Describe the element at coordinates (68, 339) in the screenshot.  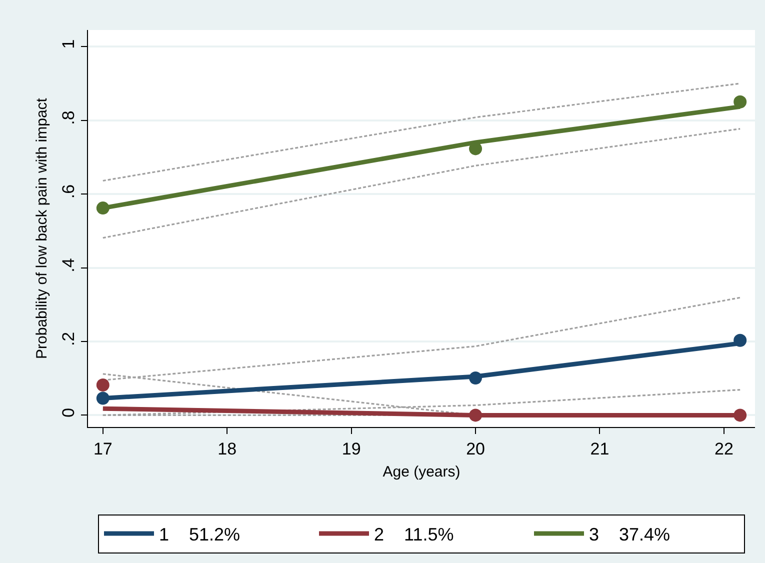
I see `y-tick-label: .2` at that location.